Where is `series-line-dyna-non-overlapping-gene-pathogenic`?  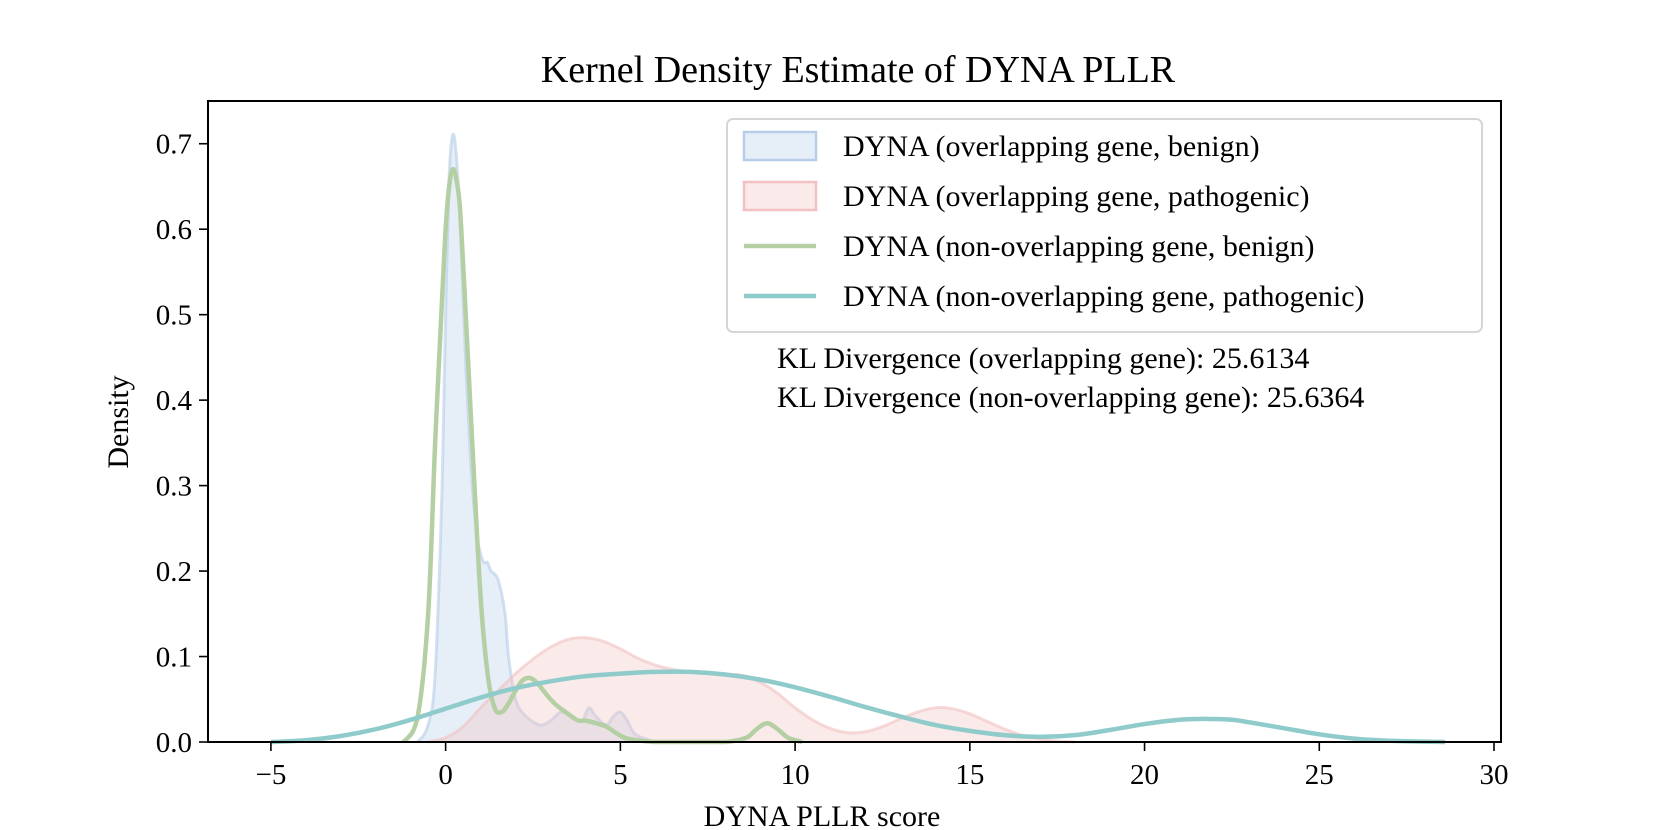 series-line-dyna-non-overlapping-gene-pathogenic is located at coordinates (858, 707).